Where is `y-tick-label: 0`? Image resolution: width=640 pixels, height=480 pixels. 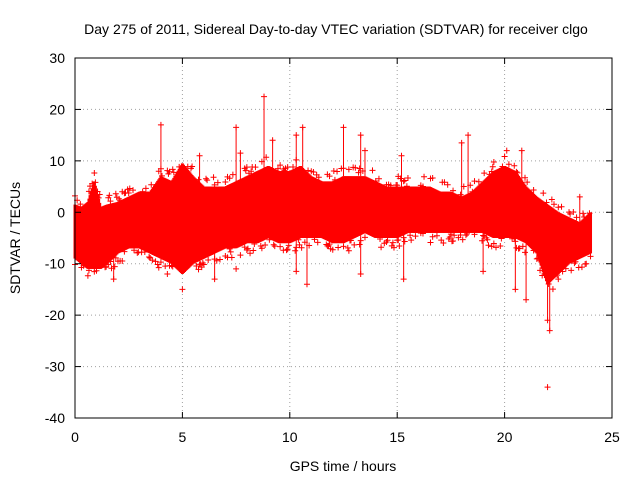 y-tick-label: 0 is located at coordinates (61, 212).